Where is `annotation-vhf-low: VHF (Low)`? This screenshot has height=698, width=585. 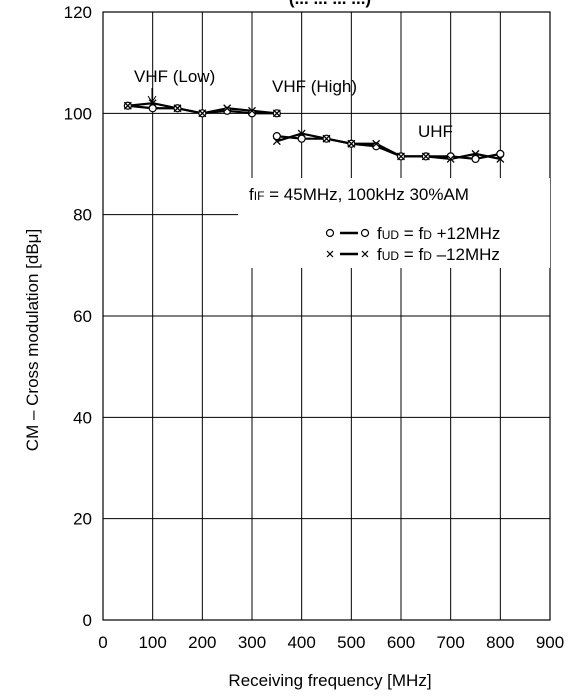 annotation-vhf-low: VHF (Low) is located at coordinates (174, 76).